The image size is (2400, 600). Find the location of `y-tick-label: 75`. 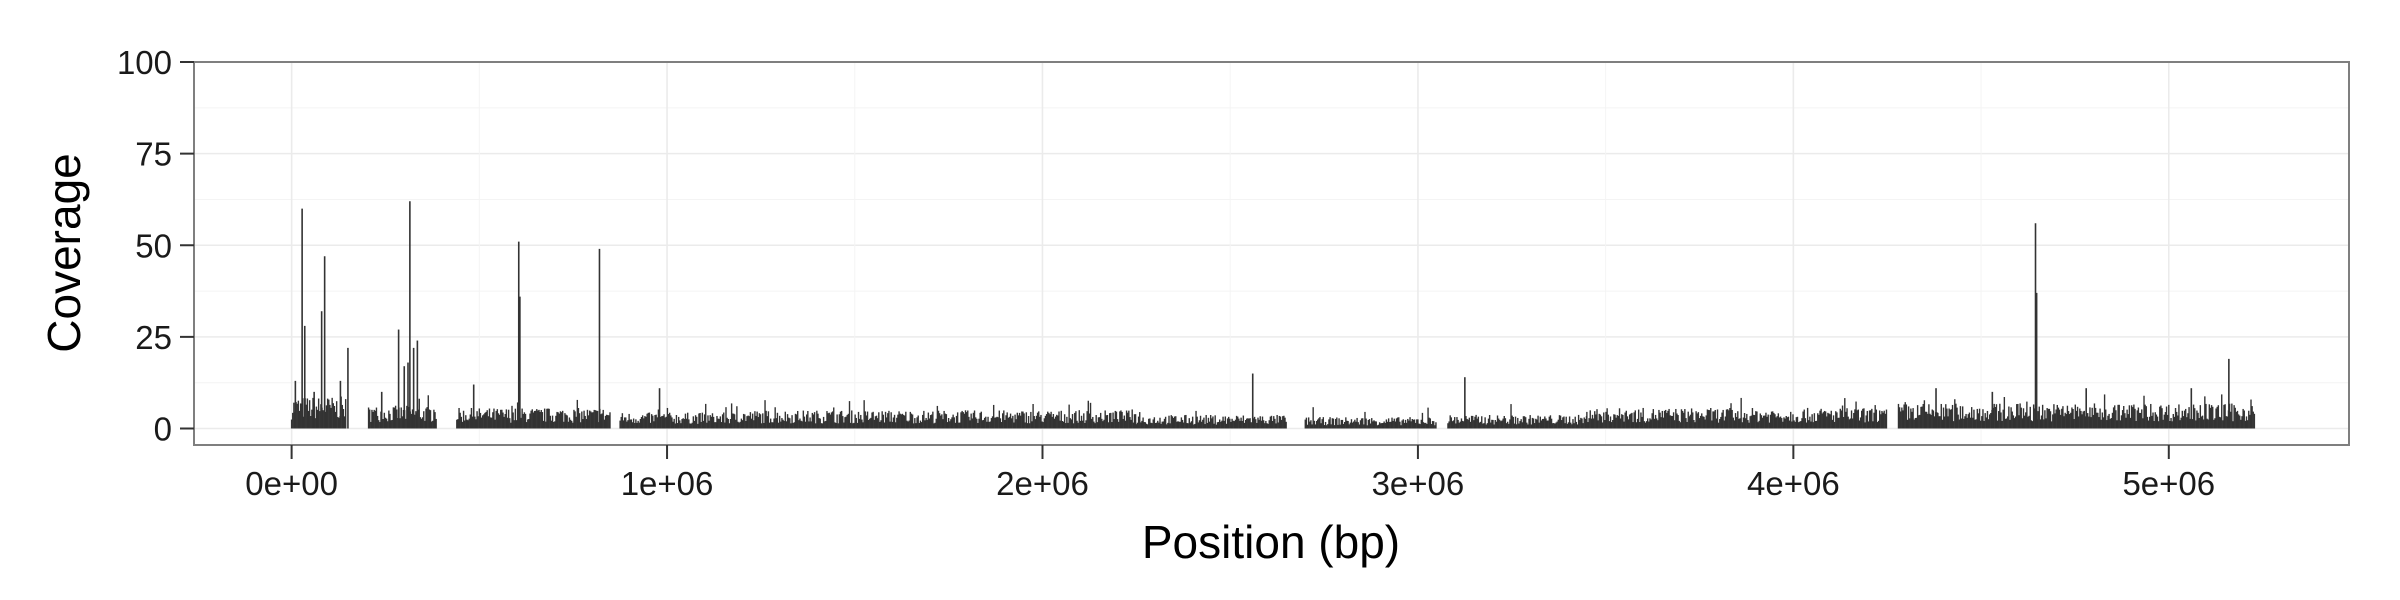

y-tick-label: 75 is located at coordinates (153, 154).